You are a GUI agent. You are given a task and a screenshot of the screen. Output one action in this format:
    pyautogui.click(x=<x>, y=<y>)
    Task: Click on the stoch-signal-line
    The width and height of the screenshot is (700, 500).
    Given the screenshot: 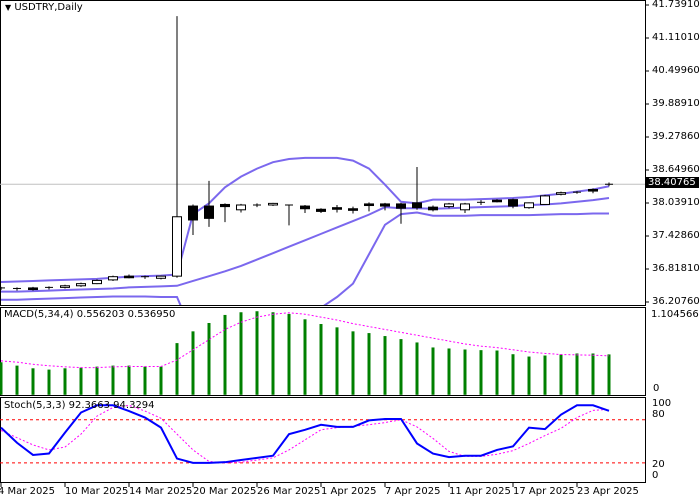 What is the action you would take?
    pyautogui.click(x=305, y=434)
    